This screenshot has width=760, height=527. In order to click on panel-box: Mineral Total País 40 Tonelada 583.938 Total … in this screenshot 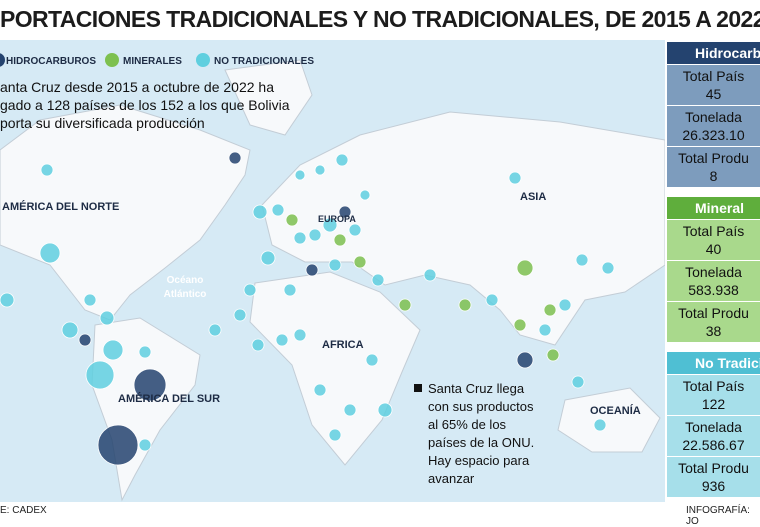, I will do `click(713, 269)`.